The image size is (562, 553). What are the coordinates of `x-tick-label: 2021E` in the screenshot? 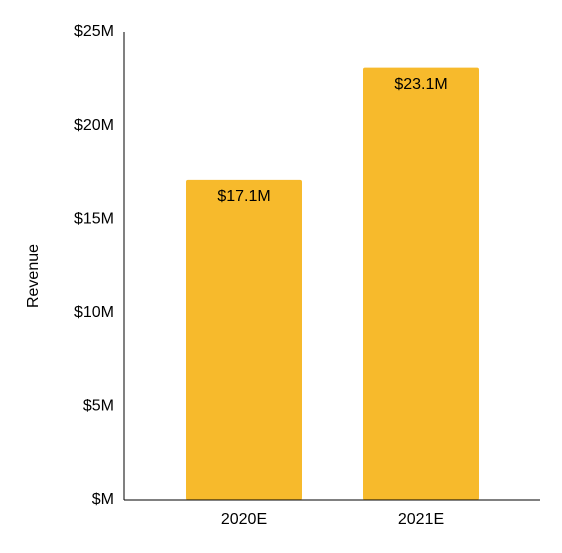 It's located at (421, 519).